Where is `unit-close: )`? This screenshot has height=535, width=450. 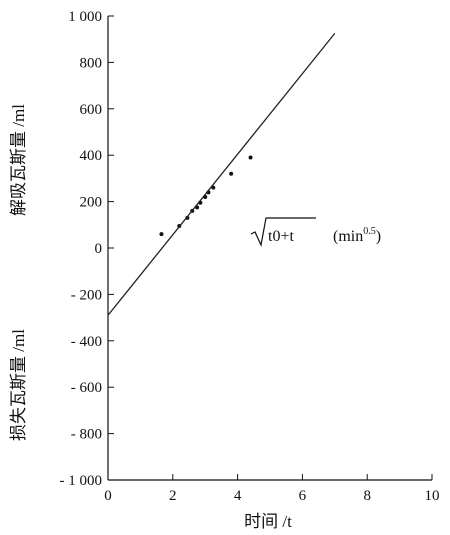 unit-close: ) is located at coordinates (378, 236).